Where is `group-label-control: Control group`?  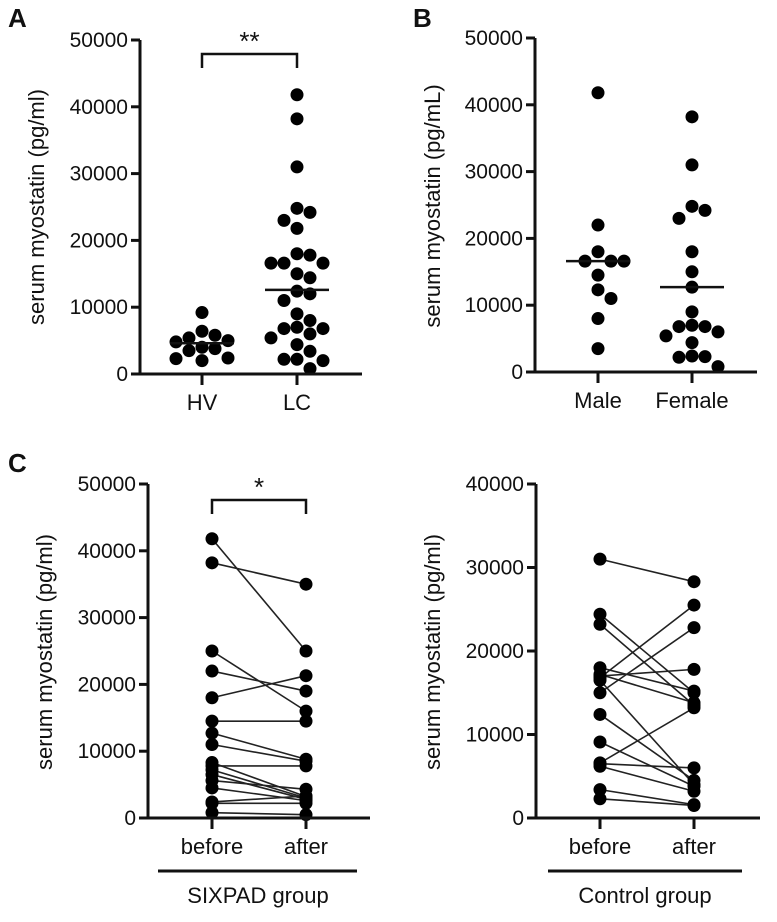
group-label-control: Control group is located at coordinates (644, 895).